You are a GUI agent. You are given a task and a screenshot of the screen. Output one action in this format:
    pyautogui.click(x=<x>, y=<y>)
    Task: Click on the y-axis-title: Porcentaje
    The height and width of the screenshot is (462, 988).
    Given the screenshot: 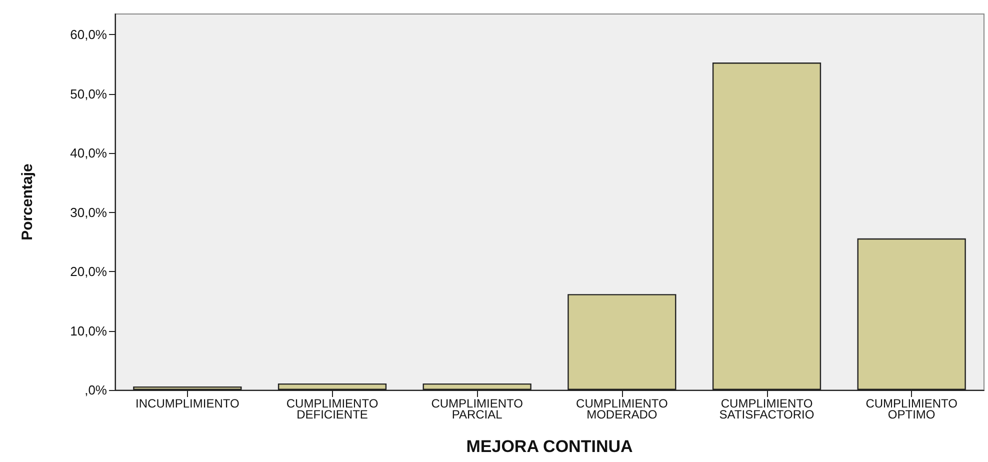 What is the action you would take?
    pyautogui.click(x=27, y=202)
    